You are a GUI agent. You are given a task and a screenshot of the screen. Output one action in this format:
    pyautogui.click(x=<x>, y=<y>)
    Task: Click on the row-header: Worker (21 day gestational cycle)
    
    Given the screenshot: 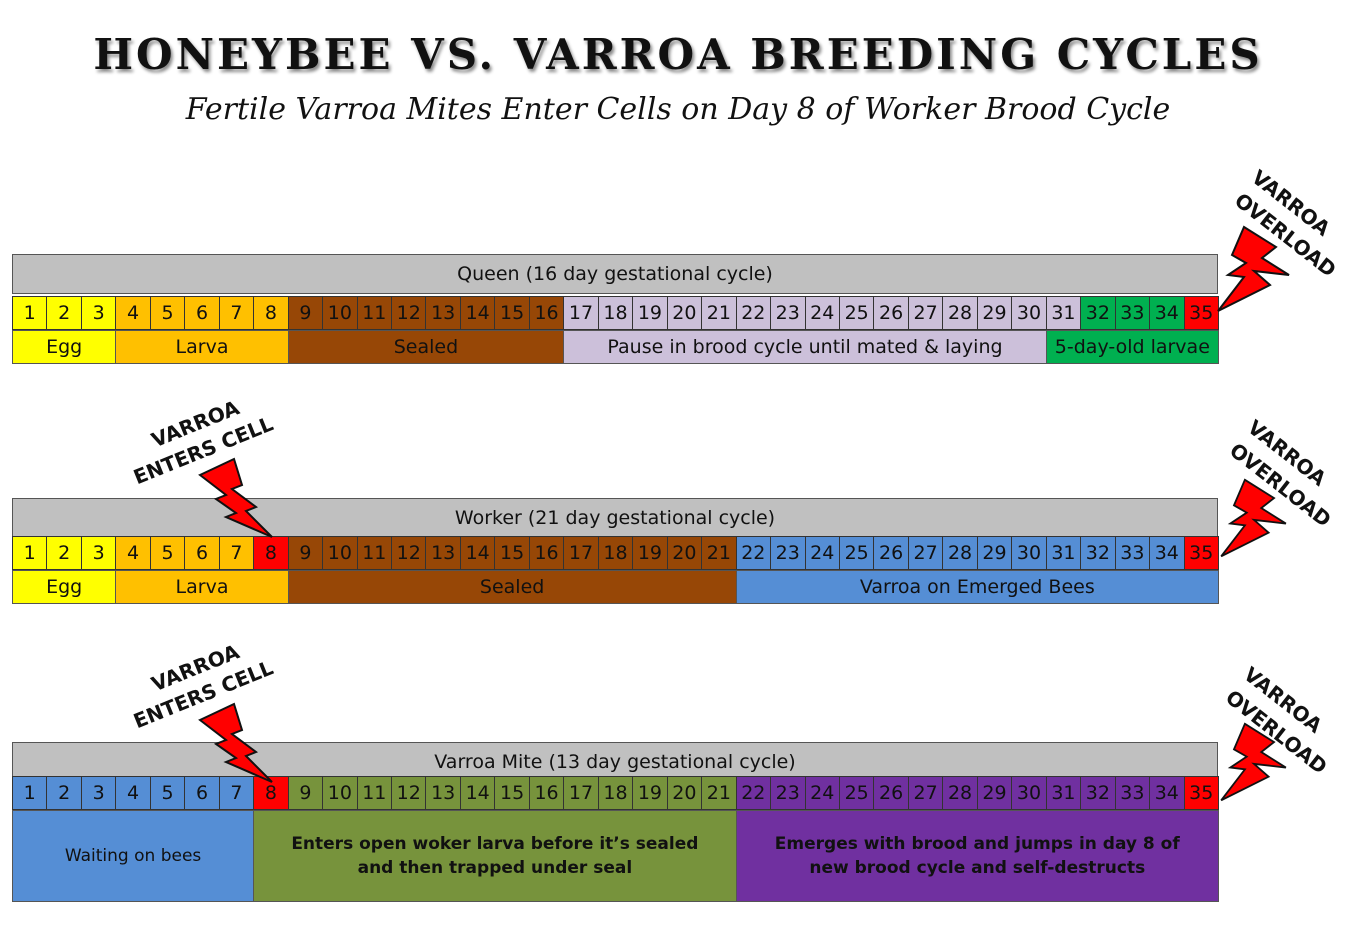 What is the action you would take?
    pyautogui.click(x=615, y=518)
    